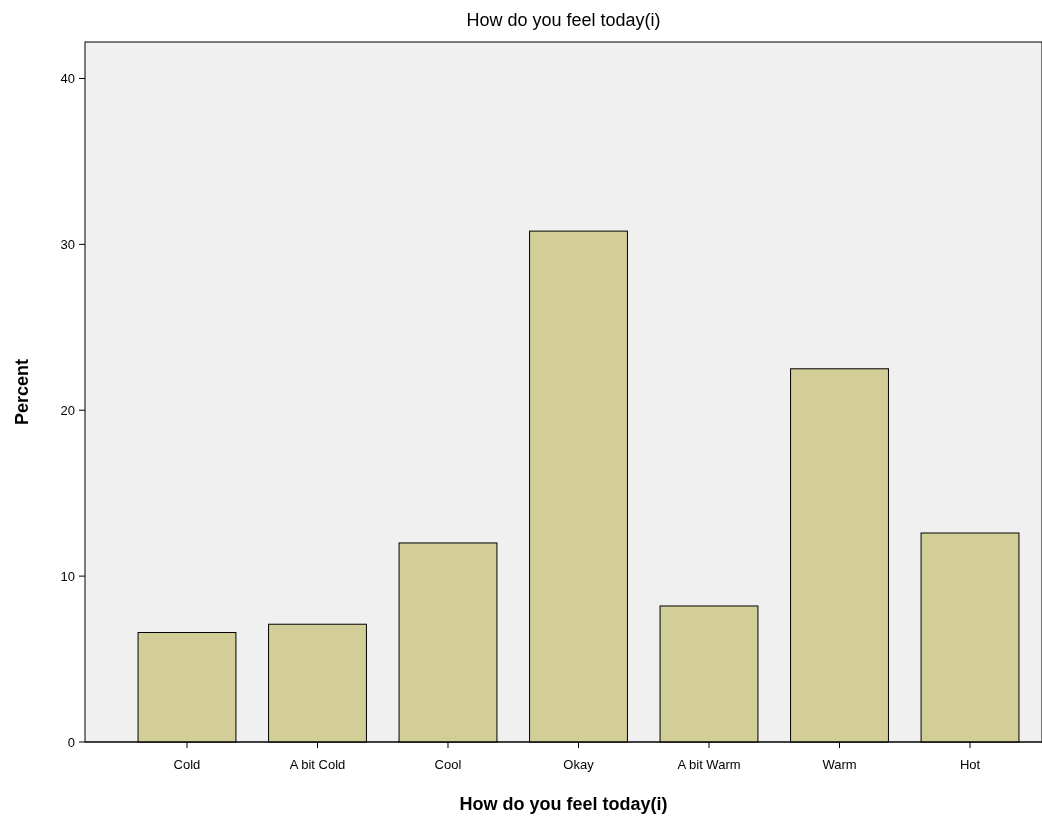 The image size is (1042, 827). I want to click on x-tick-label: A bit Cold, so click(317, 764).